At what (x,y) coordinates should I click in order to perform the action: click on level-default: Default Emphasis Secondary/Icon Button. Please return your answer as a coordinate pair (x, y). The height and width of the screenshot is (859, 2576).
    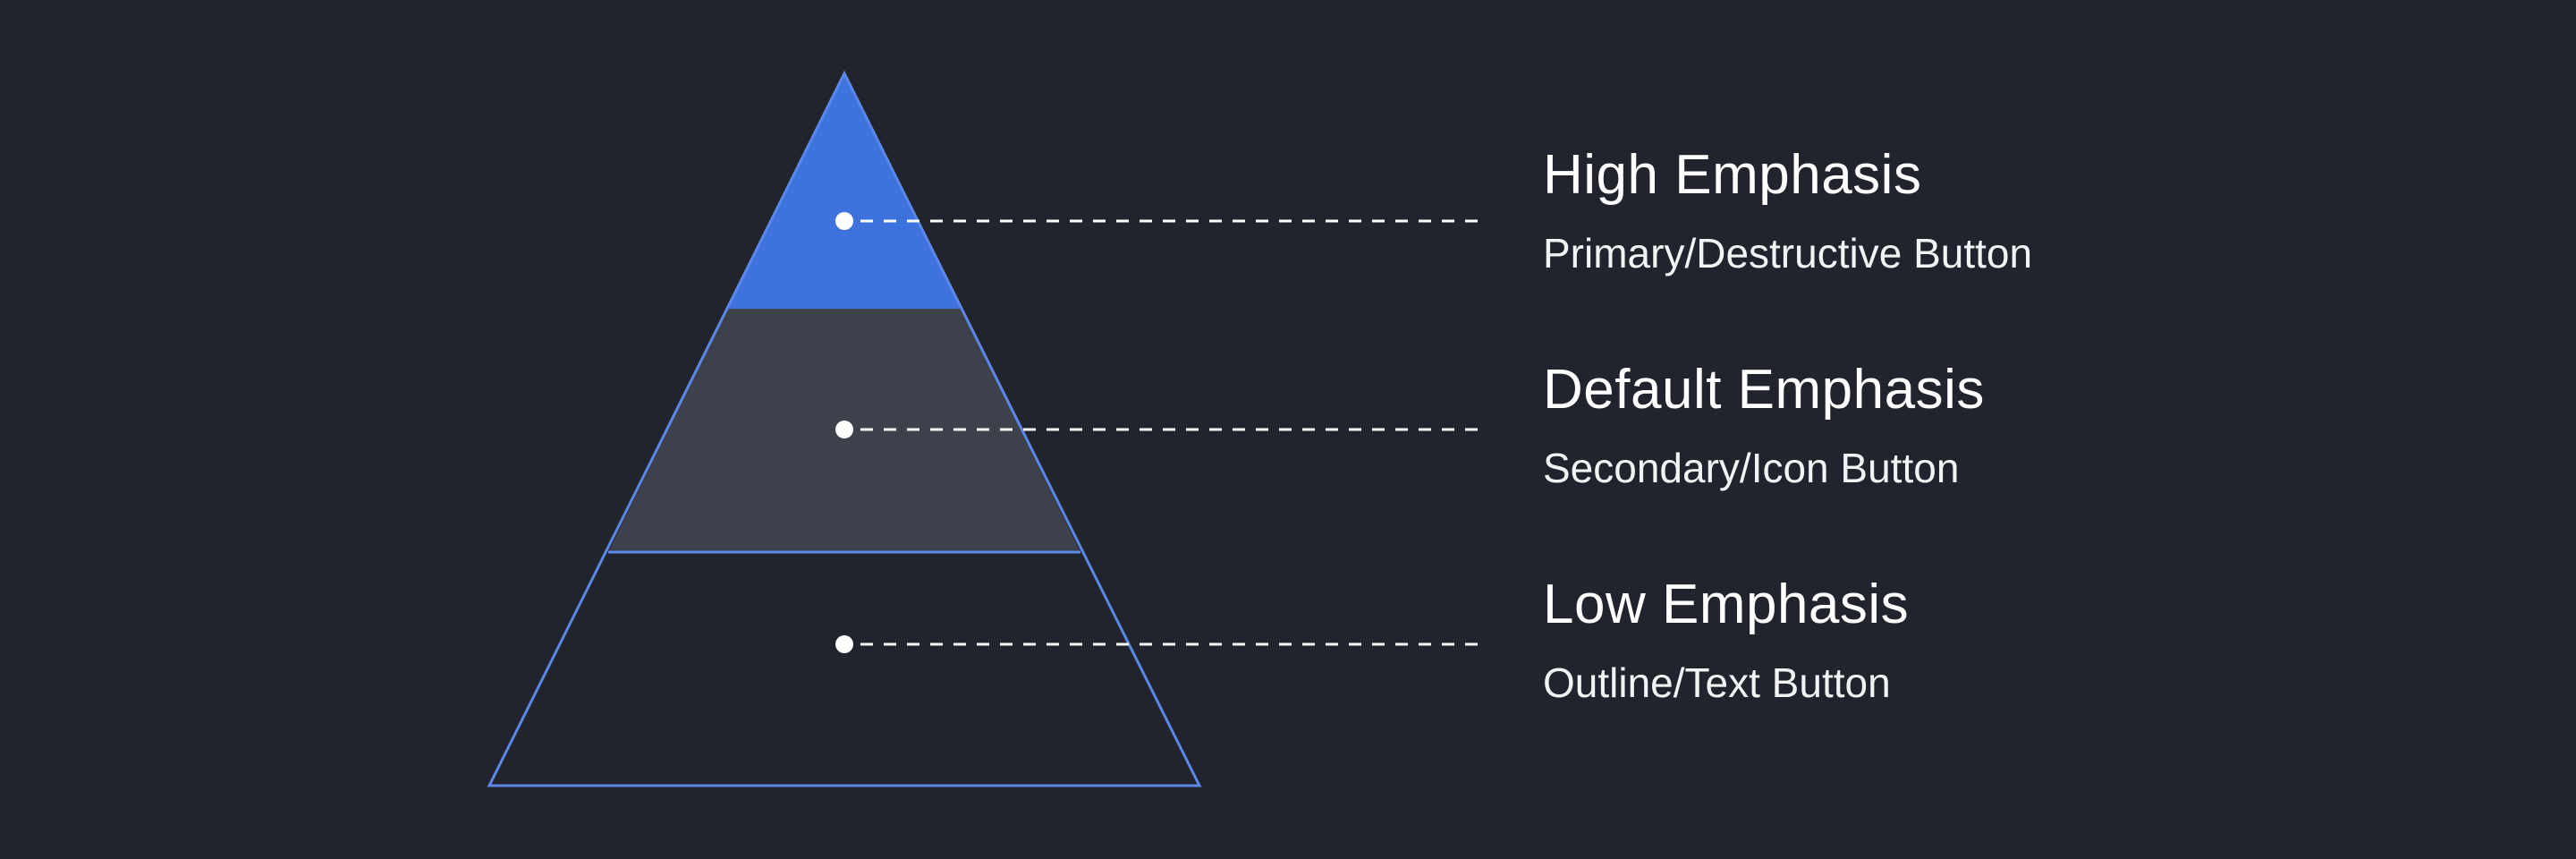
    Looking at the image, I should click on (1945, 425).